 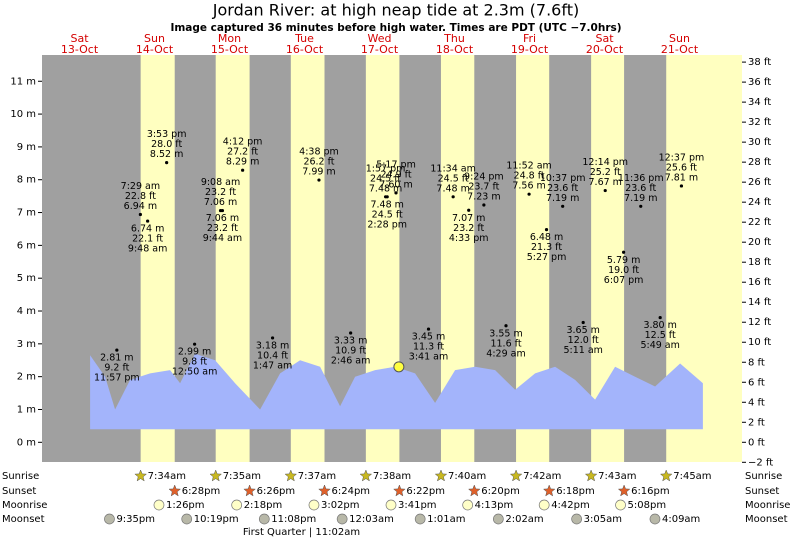 I want to click on tide-label: 3.33 m, so click(x=350, y=341).